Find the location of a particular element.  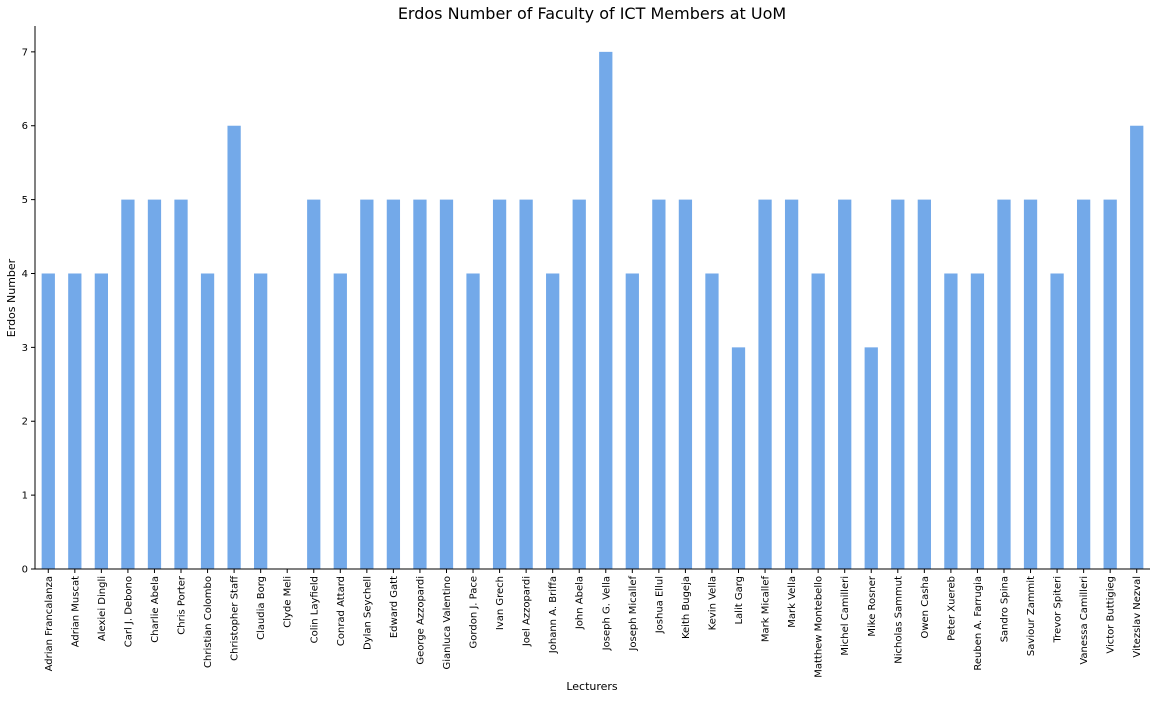

x-tick-label: Colin Layfield is located at coordinates (314, 609).